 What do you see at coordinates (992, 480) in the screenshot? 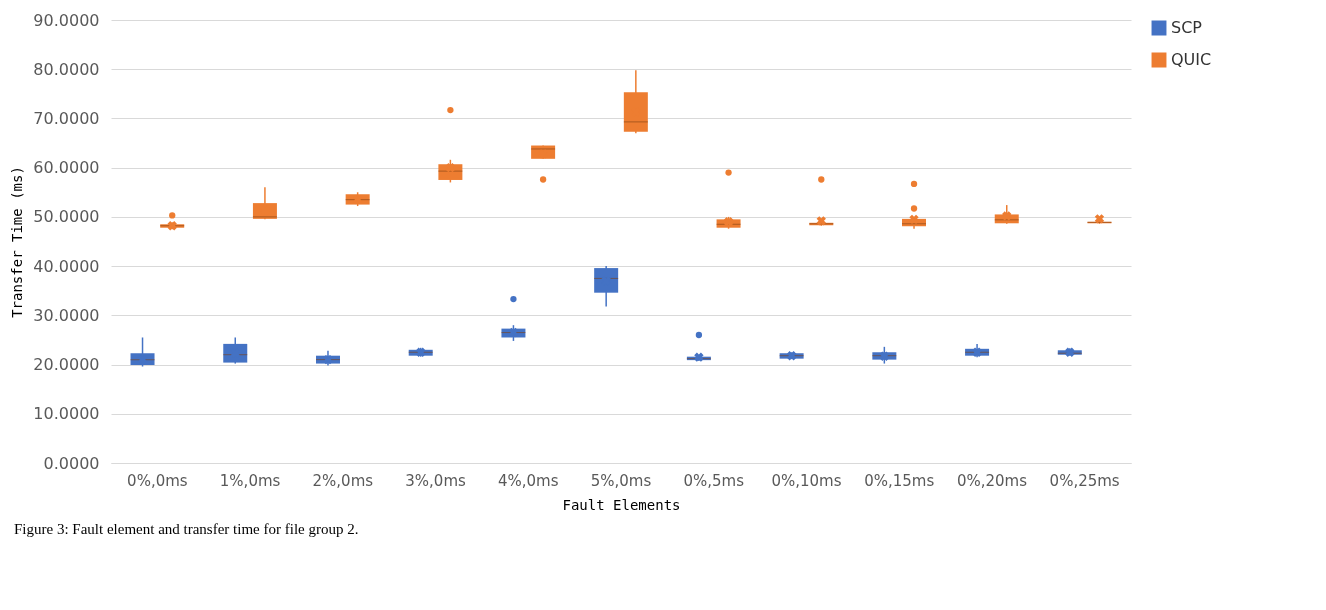
I see `x-tick-label: 0%,20ms` at bounding box center [992, 480].